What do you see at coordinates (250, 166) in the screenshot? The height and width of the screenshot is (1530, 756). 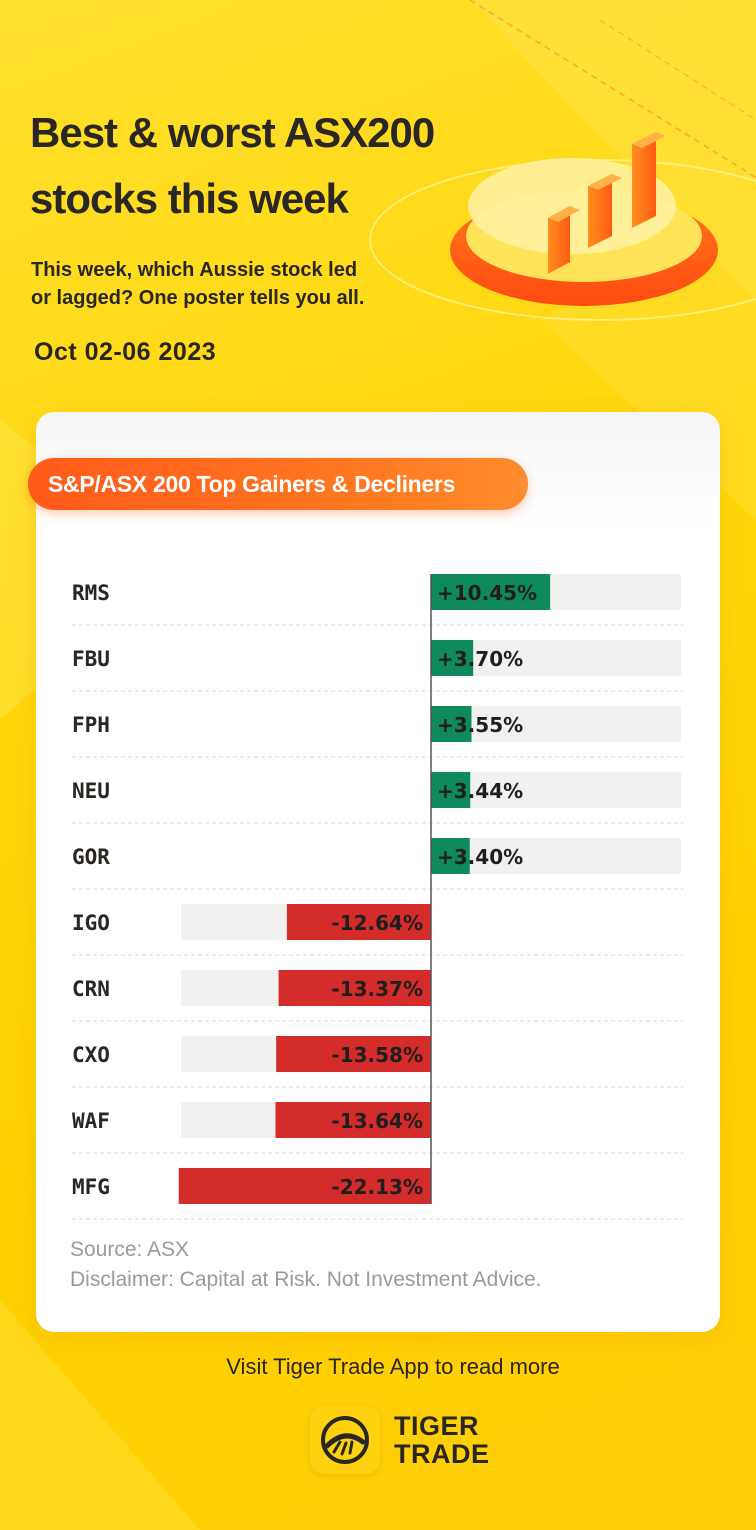 I see `page-title: Best & worst ASX200 stocks this week` at bounding box center [250, 166].